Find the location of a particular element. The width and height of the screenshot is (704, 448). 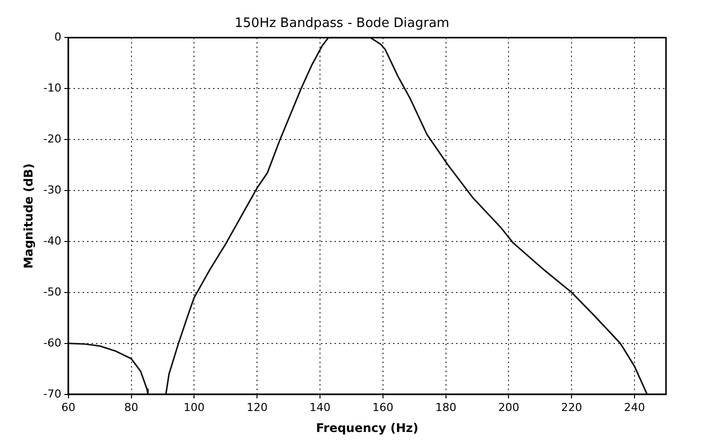

y-tick-label: -30 is located at coordinates (52, 189).